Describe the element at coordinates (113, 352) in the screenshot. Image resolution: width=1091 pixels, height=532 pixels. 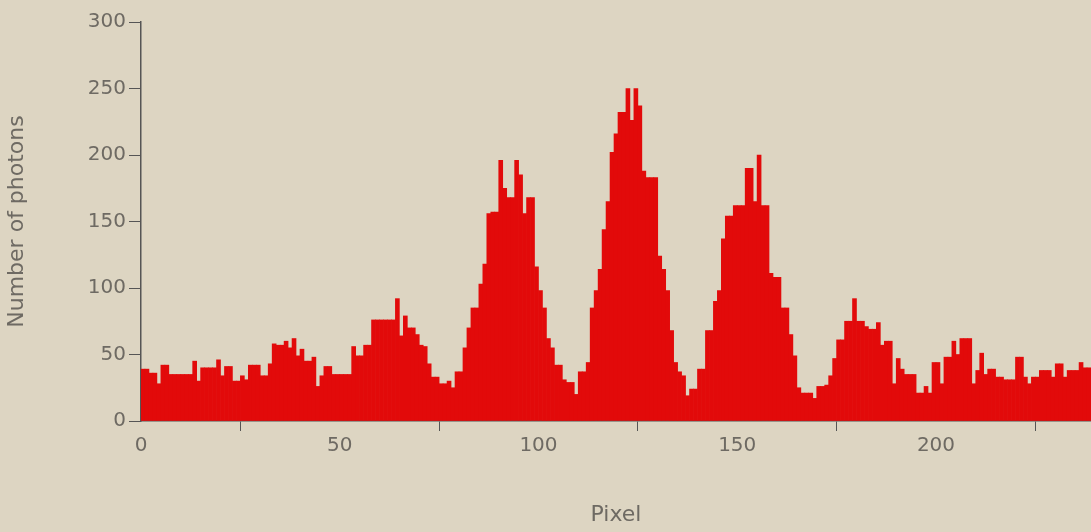
I see `y-tick-label: 50` at that location.